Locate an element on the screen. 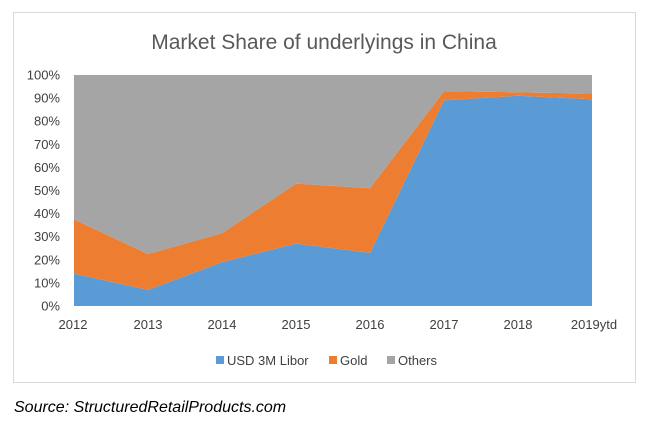  x-tick-label: 2014 is located at coordinates (222, 324).